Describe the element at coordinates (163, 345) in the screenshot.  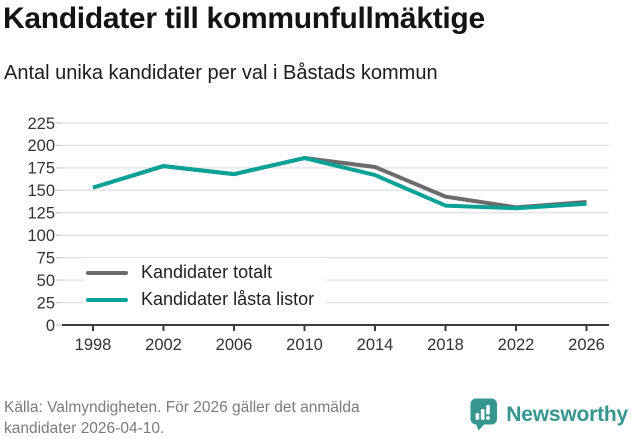
I see `svg-text: 2002` at that location.